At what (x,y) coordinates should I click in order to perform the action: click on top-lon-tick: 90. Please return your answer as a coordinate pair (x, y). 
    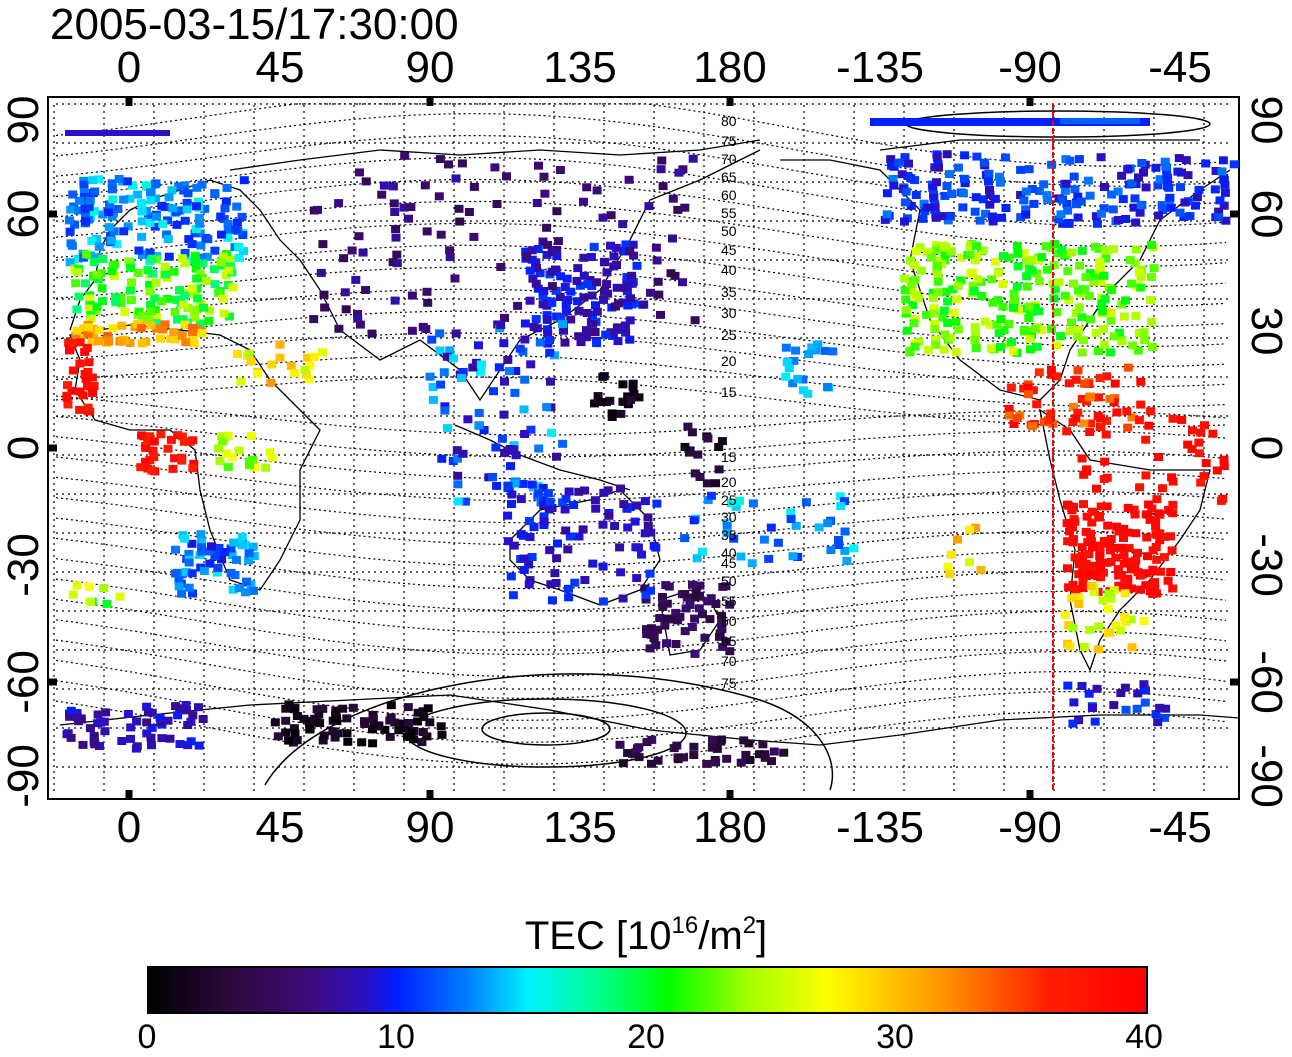
    Looking at the image, I should click on (430, 67).